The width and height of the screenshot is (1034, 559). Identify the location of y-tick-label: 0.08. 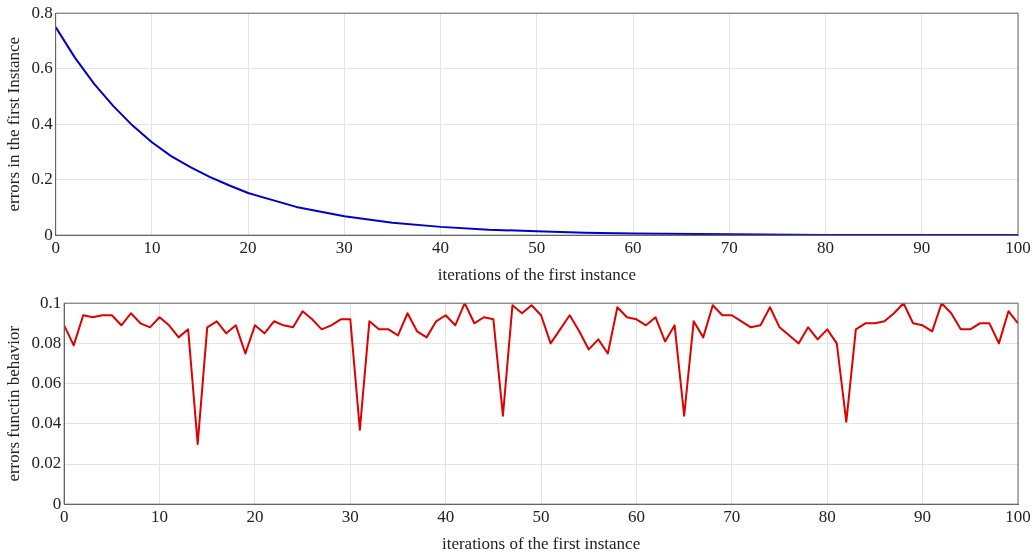
(46, 342).